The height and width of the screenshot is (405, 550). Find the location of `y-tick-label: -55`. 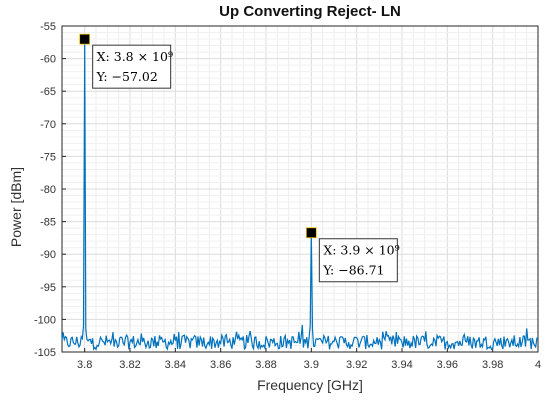

y-tick-label: -55 is located at coordinates (48, 27).